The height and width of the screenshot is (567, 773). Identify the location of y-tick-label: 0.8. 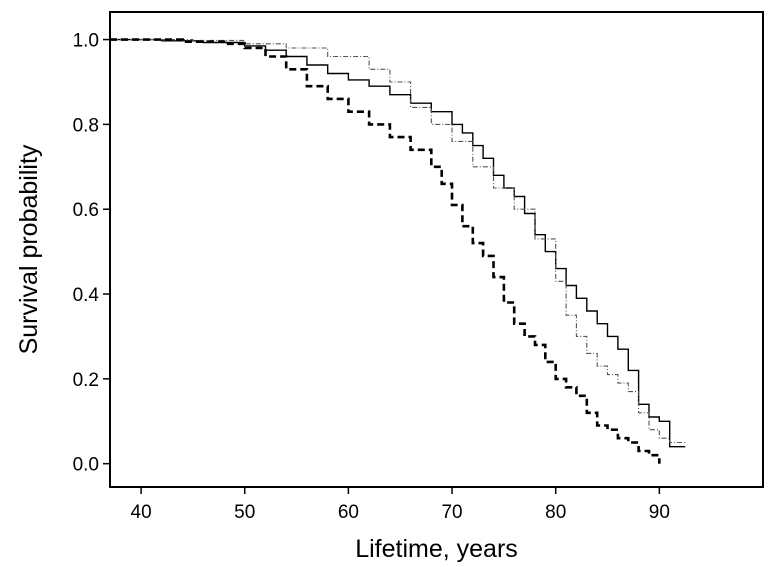
(86, 125).